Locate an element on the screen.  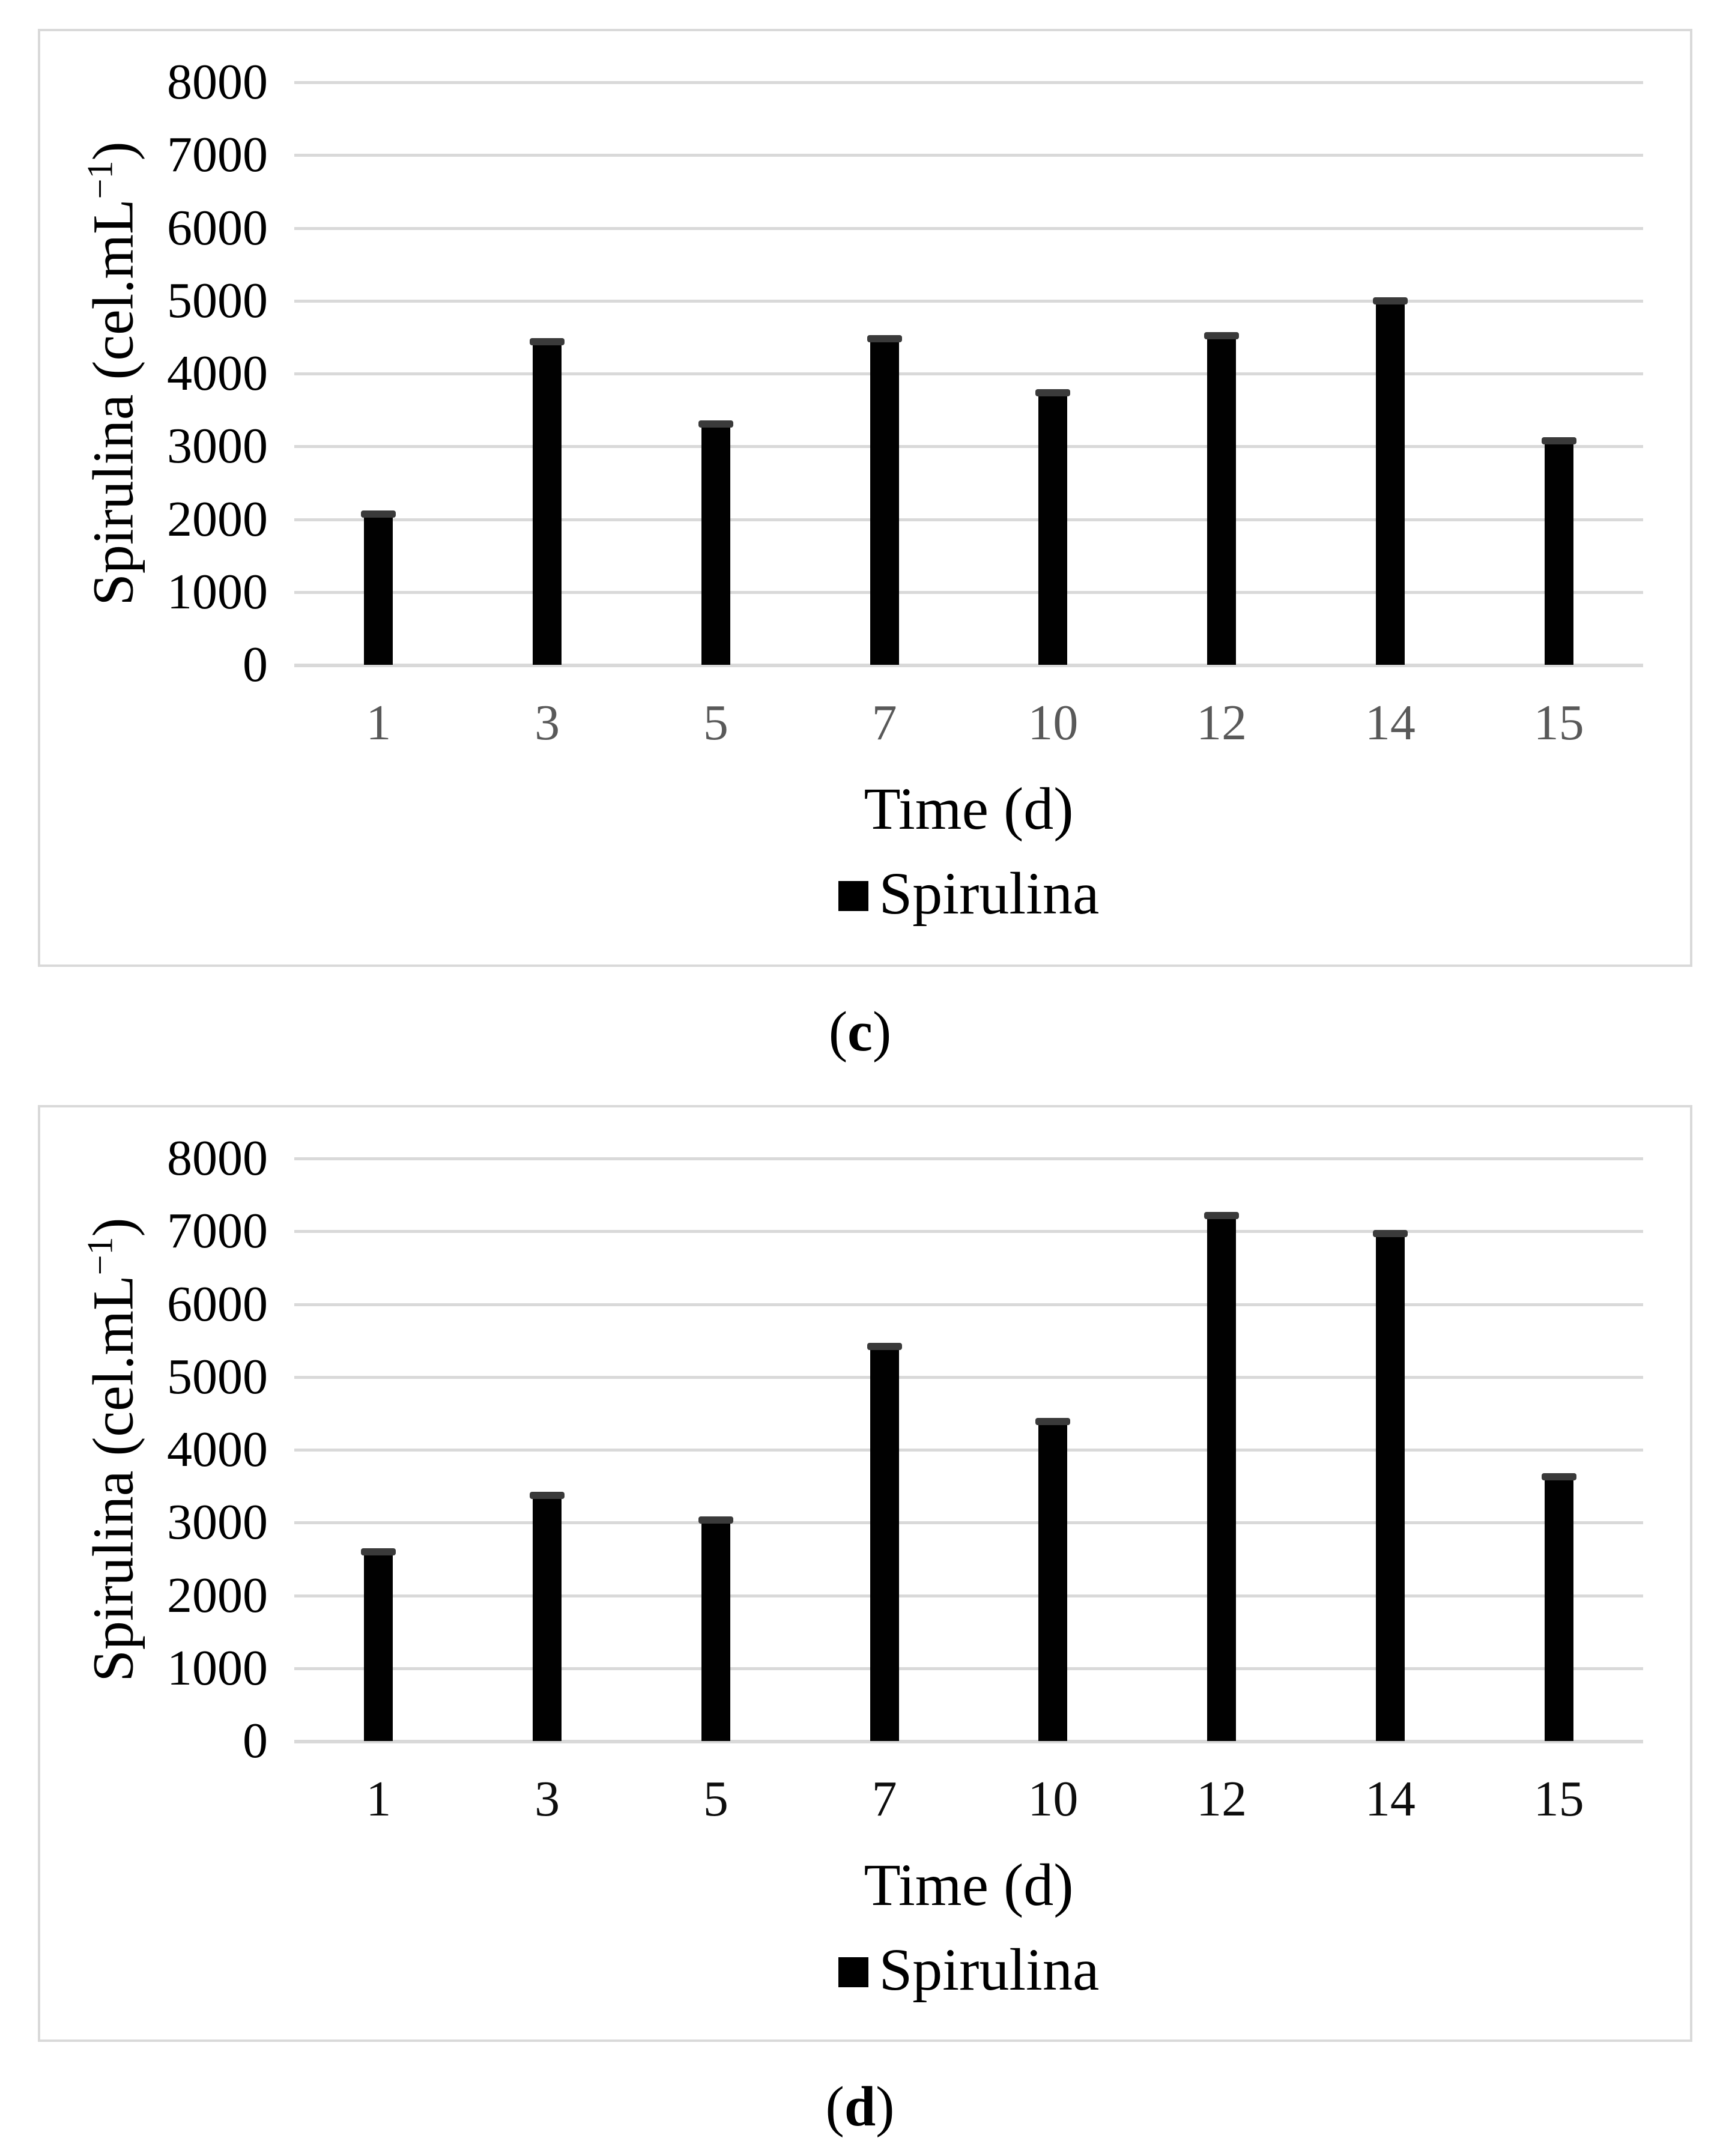
x-tick-label: 3 is located at coordinates (547, 723).